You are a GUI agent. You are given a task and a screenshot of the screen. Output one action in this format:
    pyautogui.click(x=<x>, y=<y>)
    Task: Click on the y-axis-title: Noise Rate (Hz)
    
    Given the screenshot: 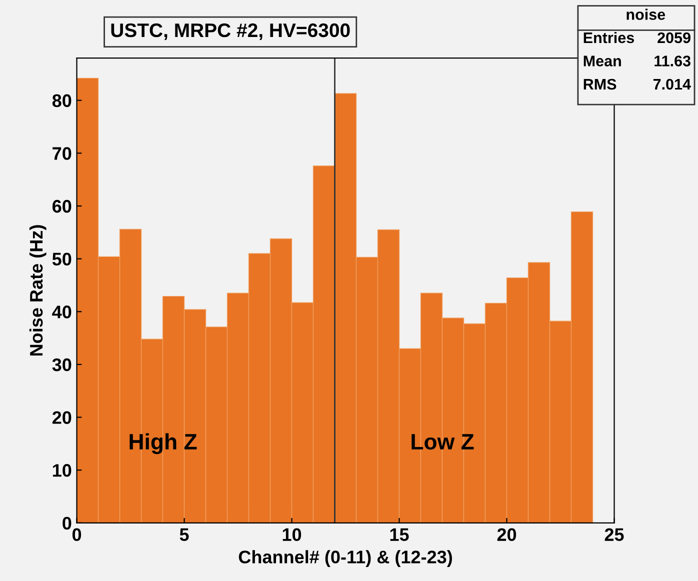 What is the action you would take?
    pyautogui.click(x=37, y=290)
    